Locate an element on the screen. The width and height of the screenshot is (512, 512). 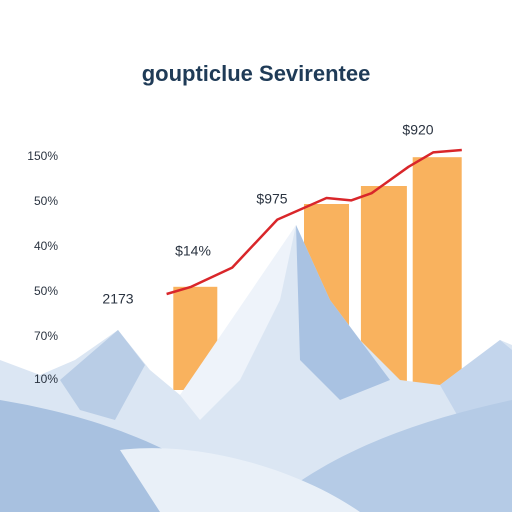
y-axis-label: 150% is located at coordinates (42, 156).